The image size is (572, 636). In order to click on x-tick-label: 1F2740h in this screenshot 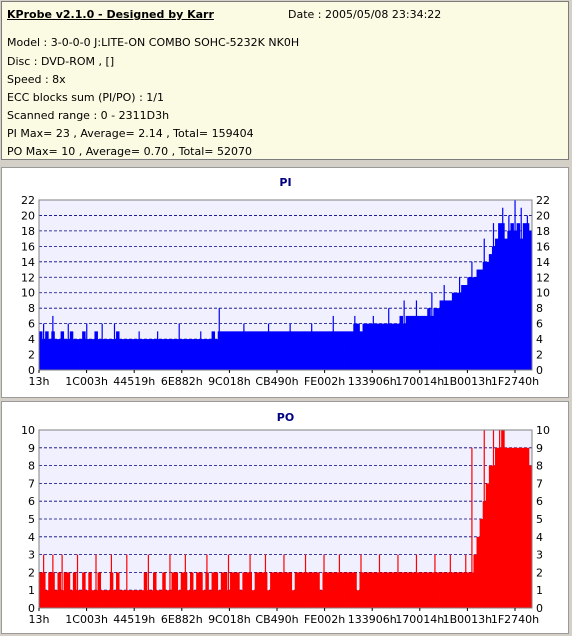, I will do `click(515, 619)`.